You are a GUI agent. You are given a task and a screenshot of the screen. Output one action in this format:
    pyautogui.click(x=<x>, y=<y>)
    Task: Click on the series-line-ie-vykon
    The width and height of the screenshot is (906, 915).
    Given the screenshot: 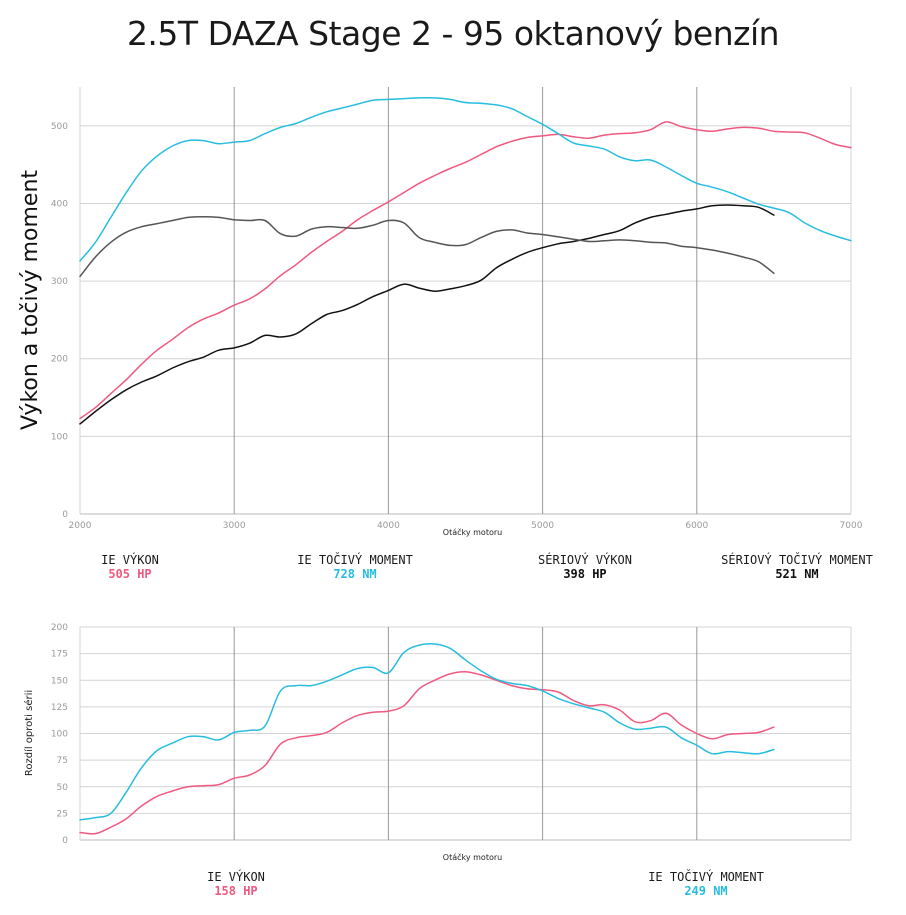 What is the action you would take?
    pyautogui.click(x=427, y=752)
    